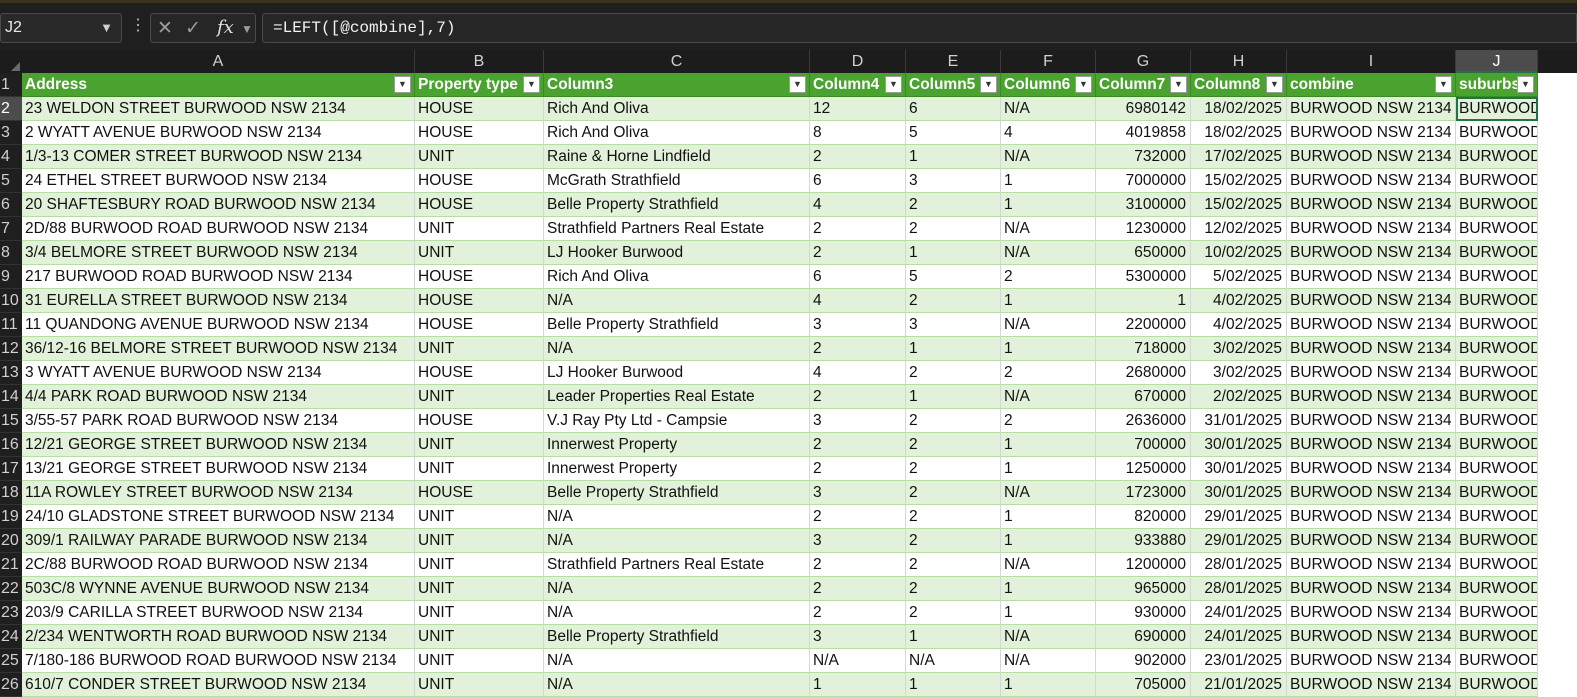  Describe the element at coordinates (1143, 109) in the screenshot. I see `table-cell: 6980142` at that location.